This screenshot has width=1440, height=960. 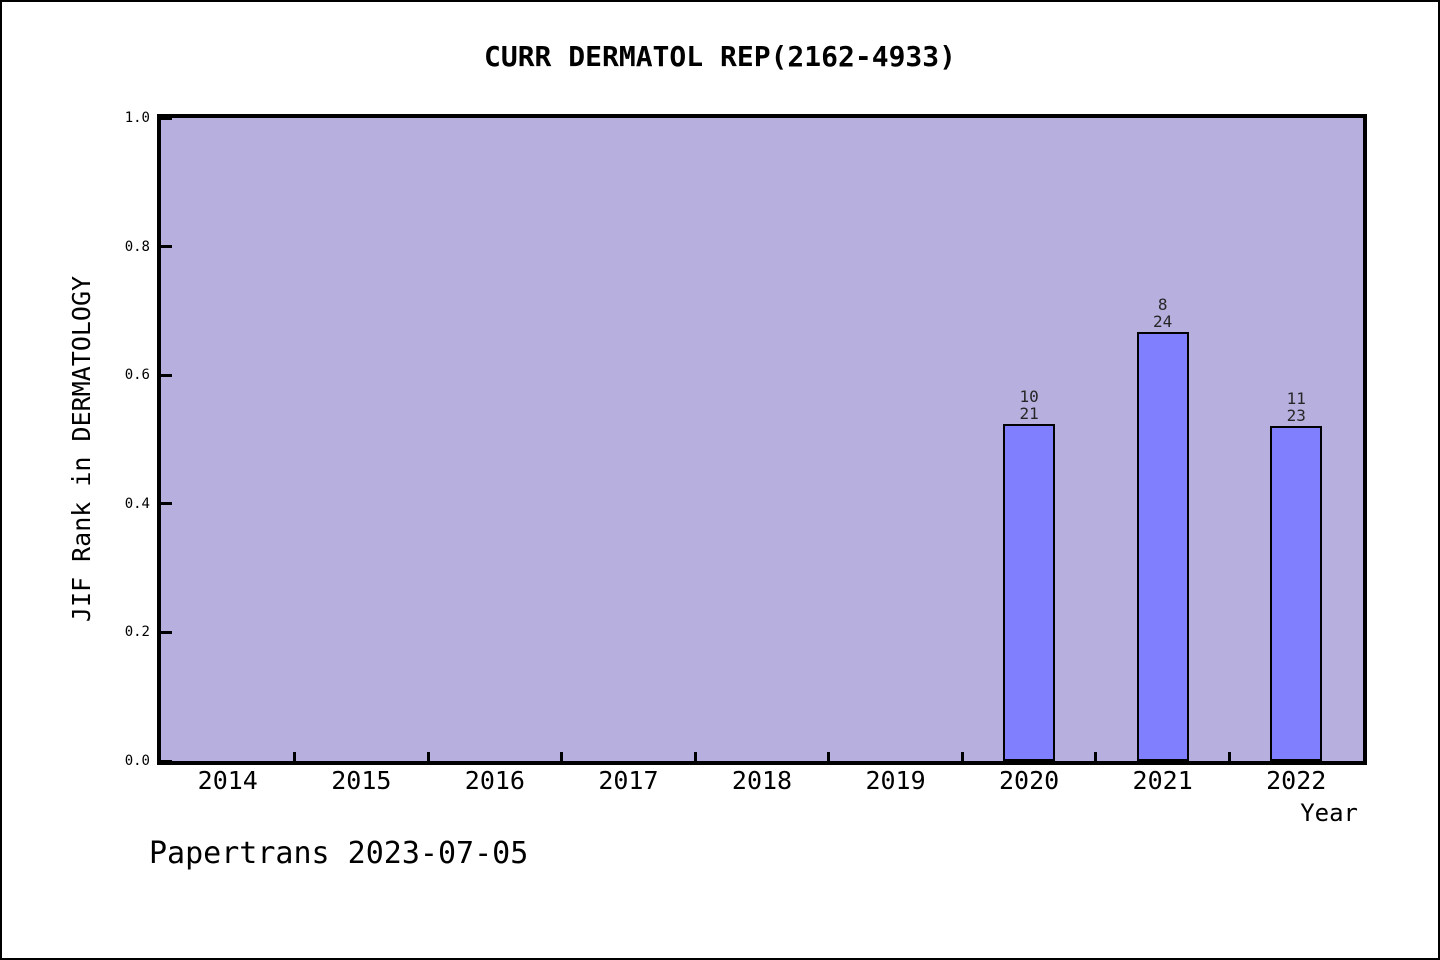 What do you see at coordinates (1029, 780) in the screenshot?
I see `x-axis-tick-label: 2020` at bounding box center [1029, 780].